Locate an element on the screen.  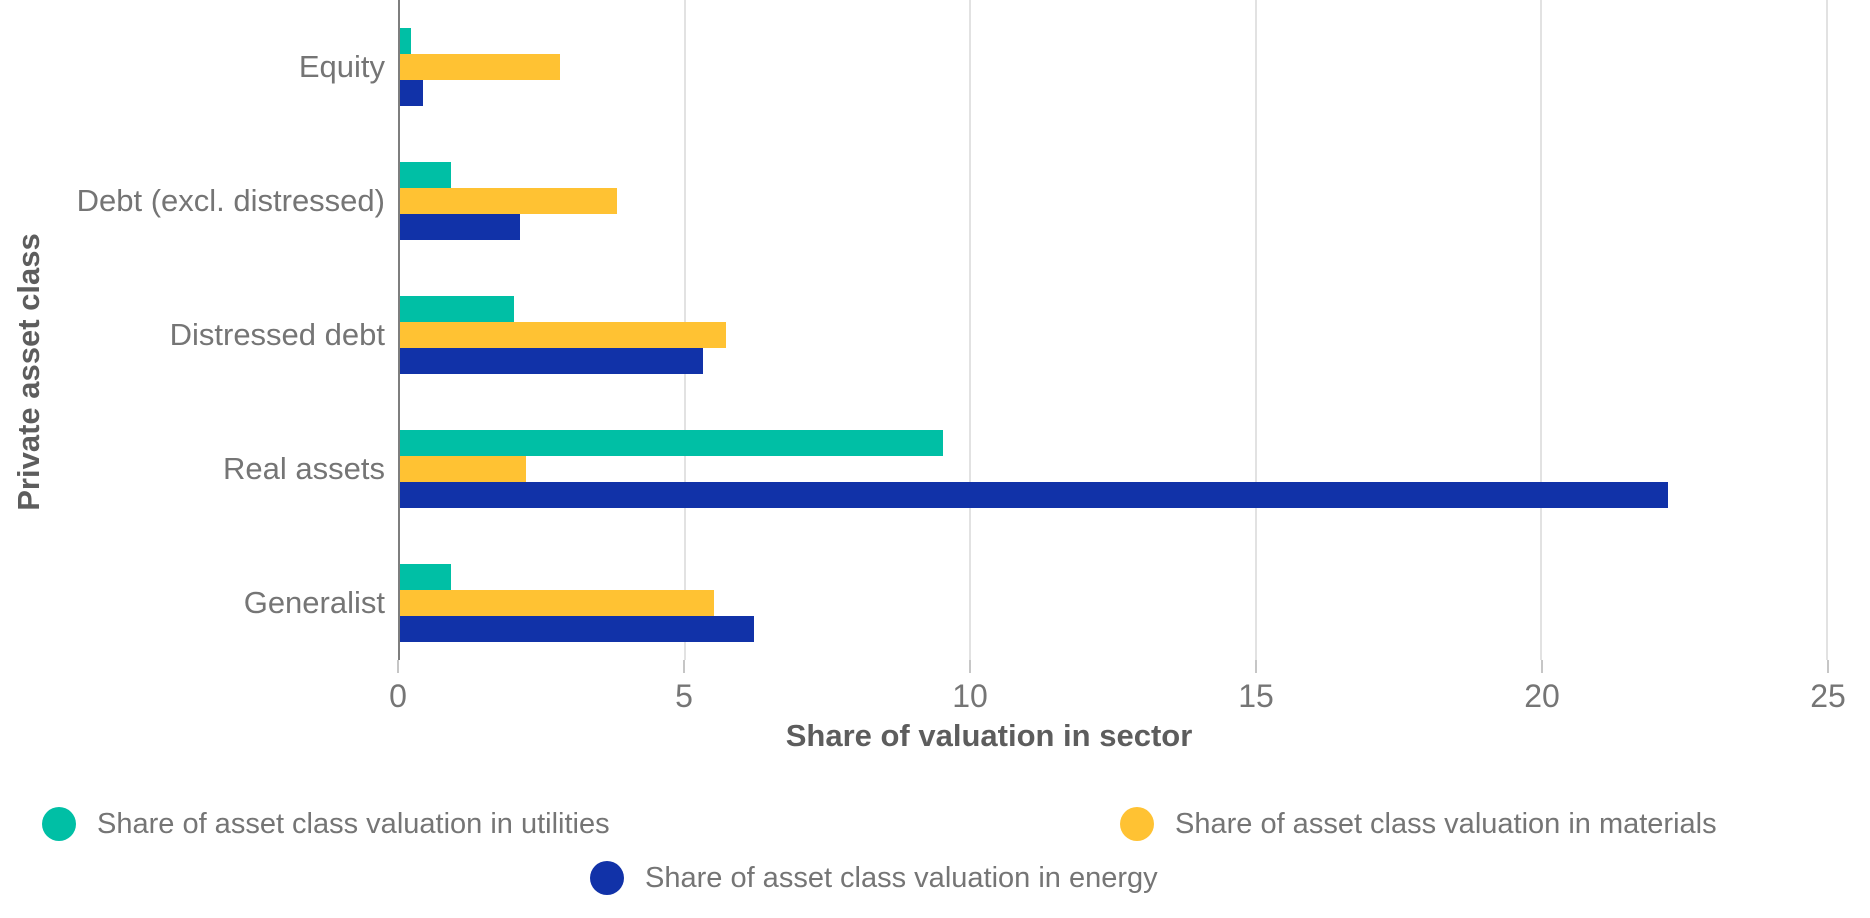
x-tick-label: 15 is located at coordinates (1256, 696).